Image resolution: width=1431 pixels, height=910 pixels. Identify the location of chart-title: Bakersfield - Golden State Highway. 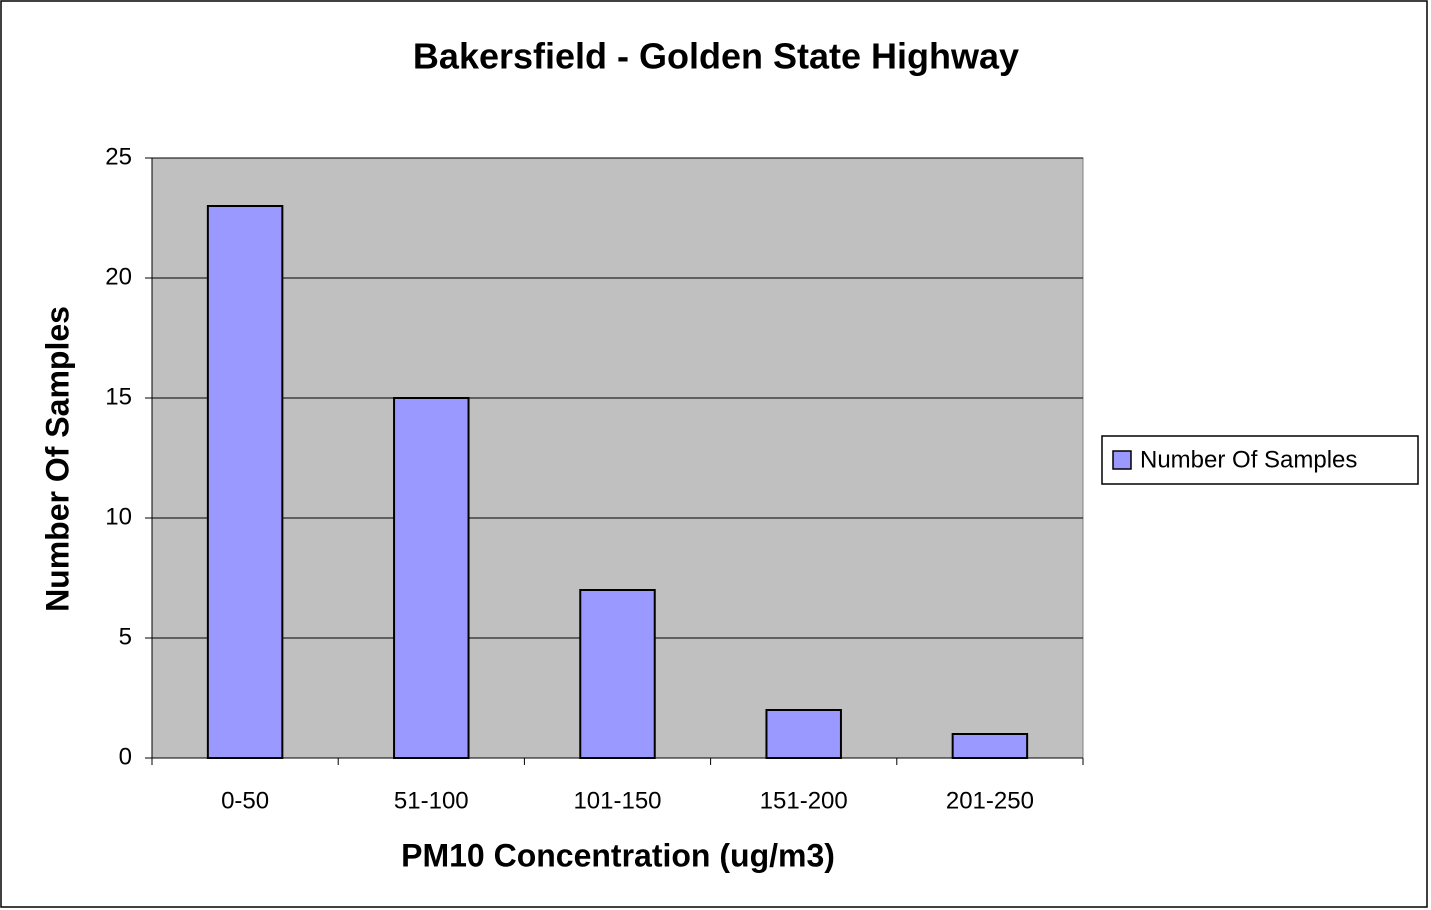
(716, 56).